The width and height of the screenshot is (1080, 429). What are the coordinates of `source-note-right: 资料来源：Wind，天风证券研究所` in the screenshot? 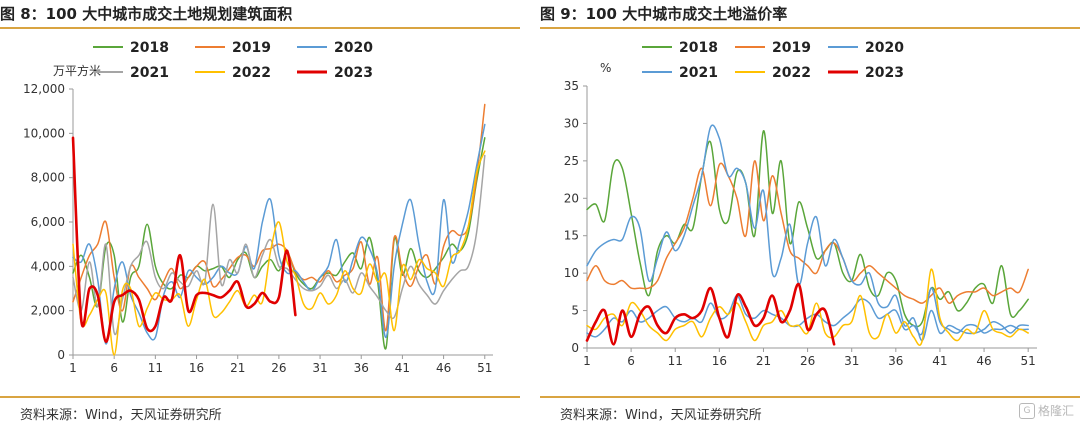 It's located at (661, 415).